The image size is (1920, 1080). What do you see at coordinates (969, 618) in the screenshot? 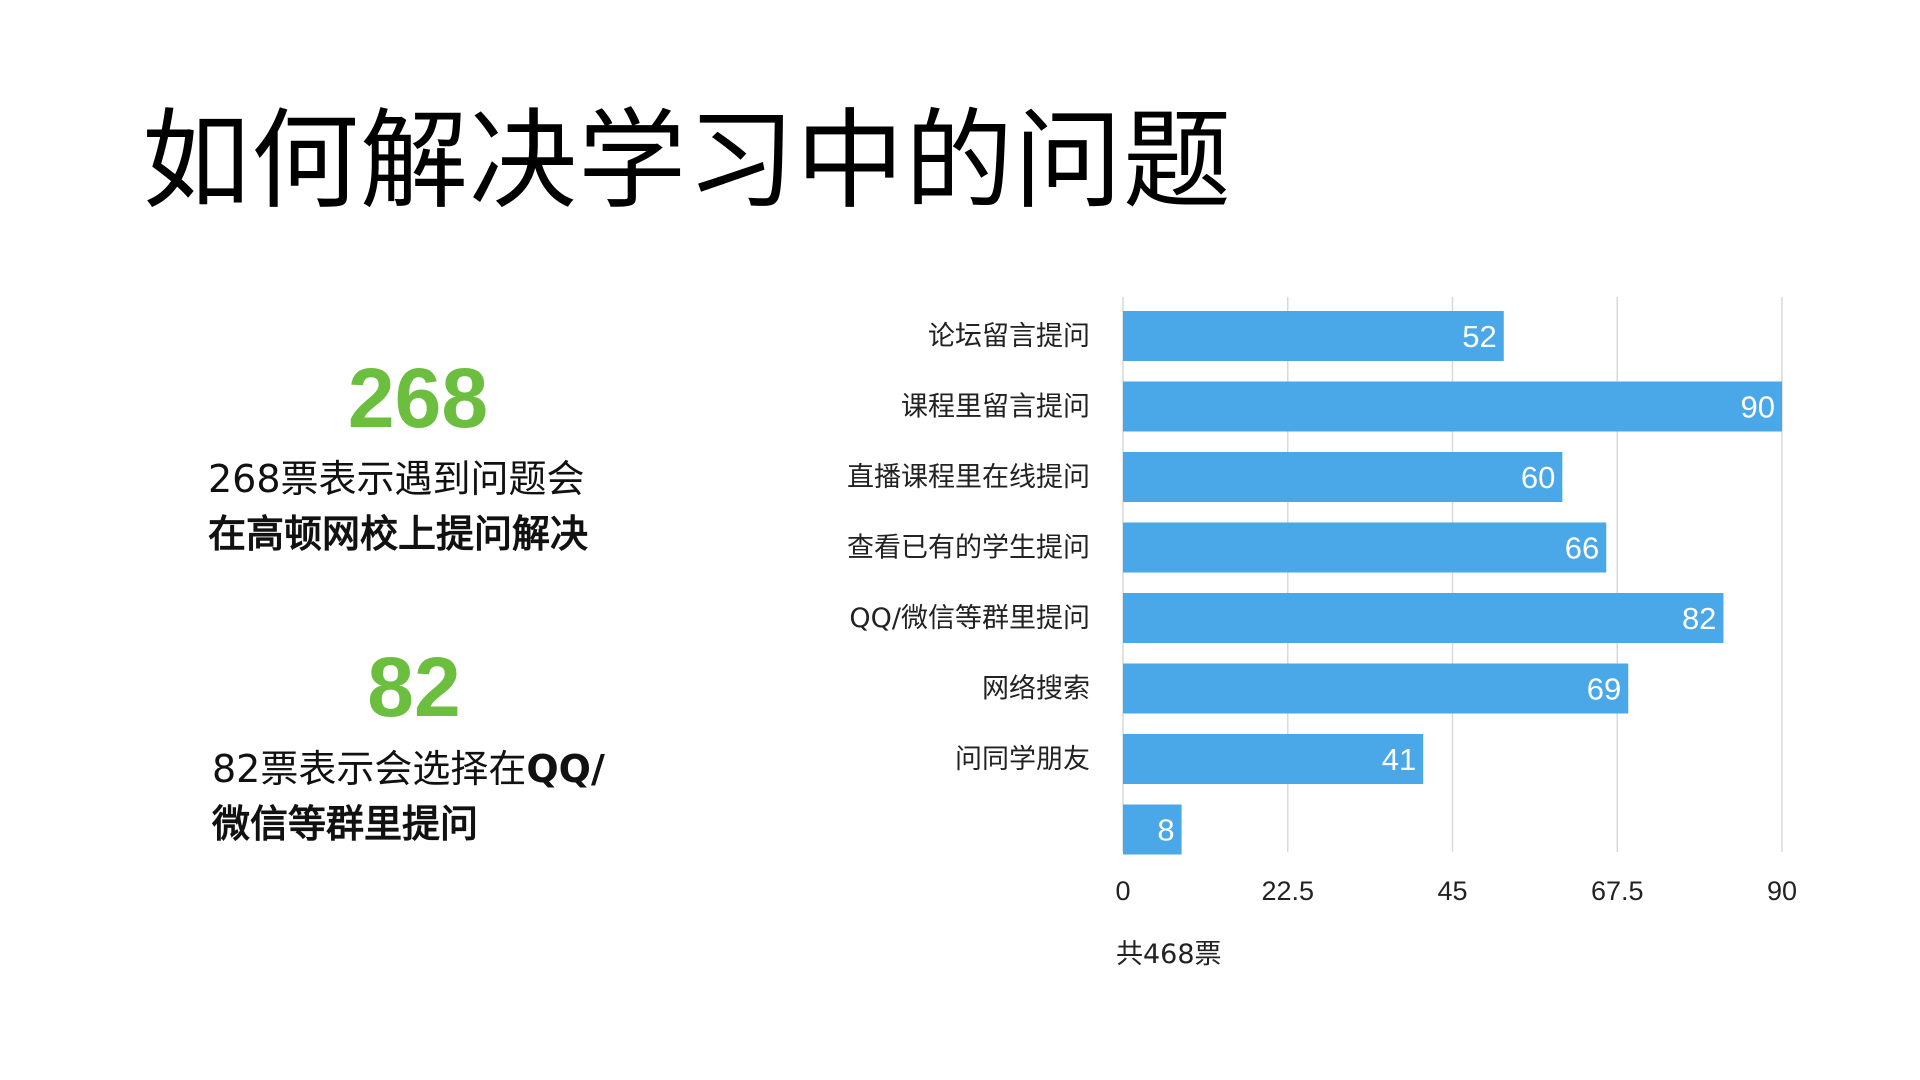
I see `category-label: QQ/微信等群里提问` at bounding box center [969, 618].